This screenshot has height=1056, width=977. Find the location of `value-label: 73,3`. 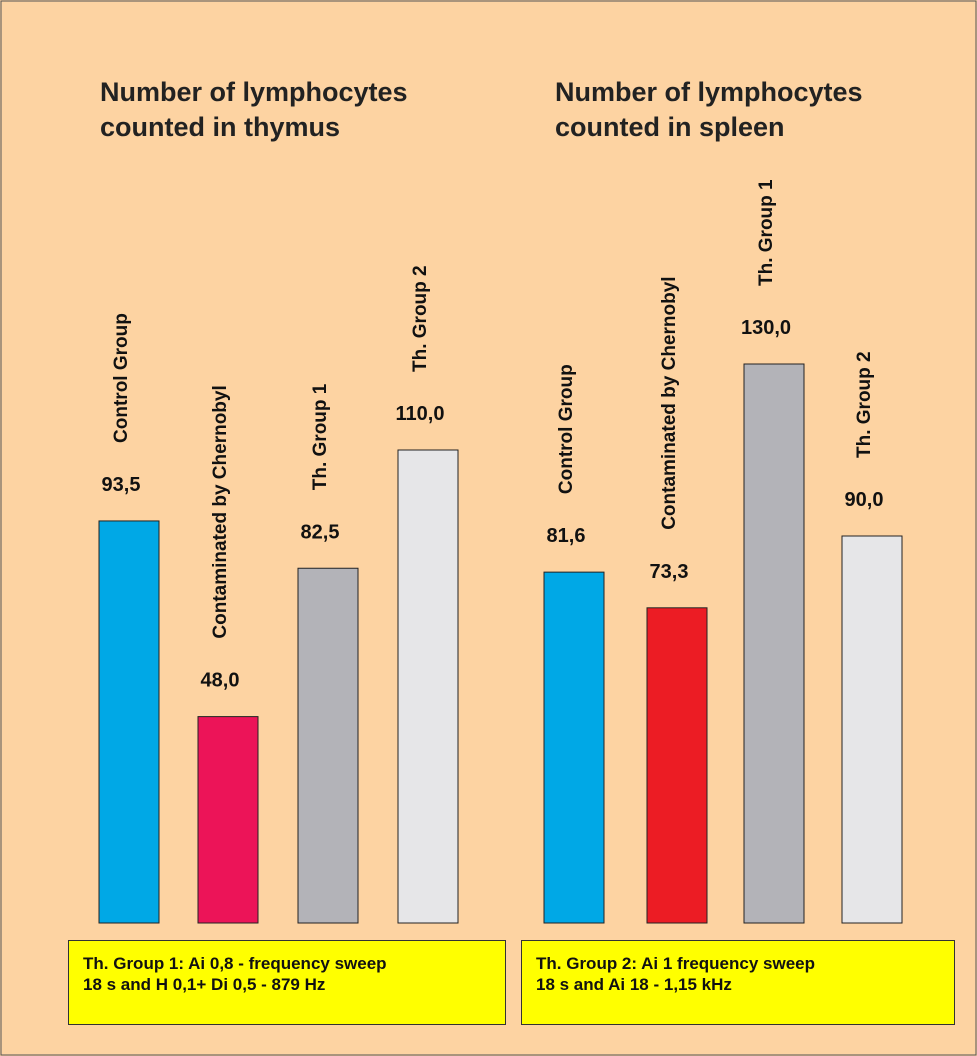

value-label: 73,3 is located at coordinates (669, 572).